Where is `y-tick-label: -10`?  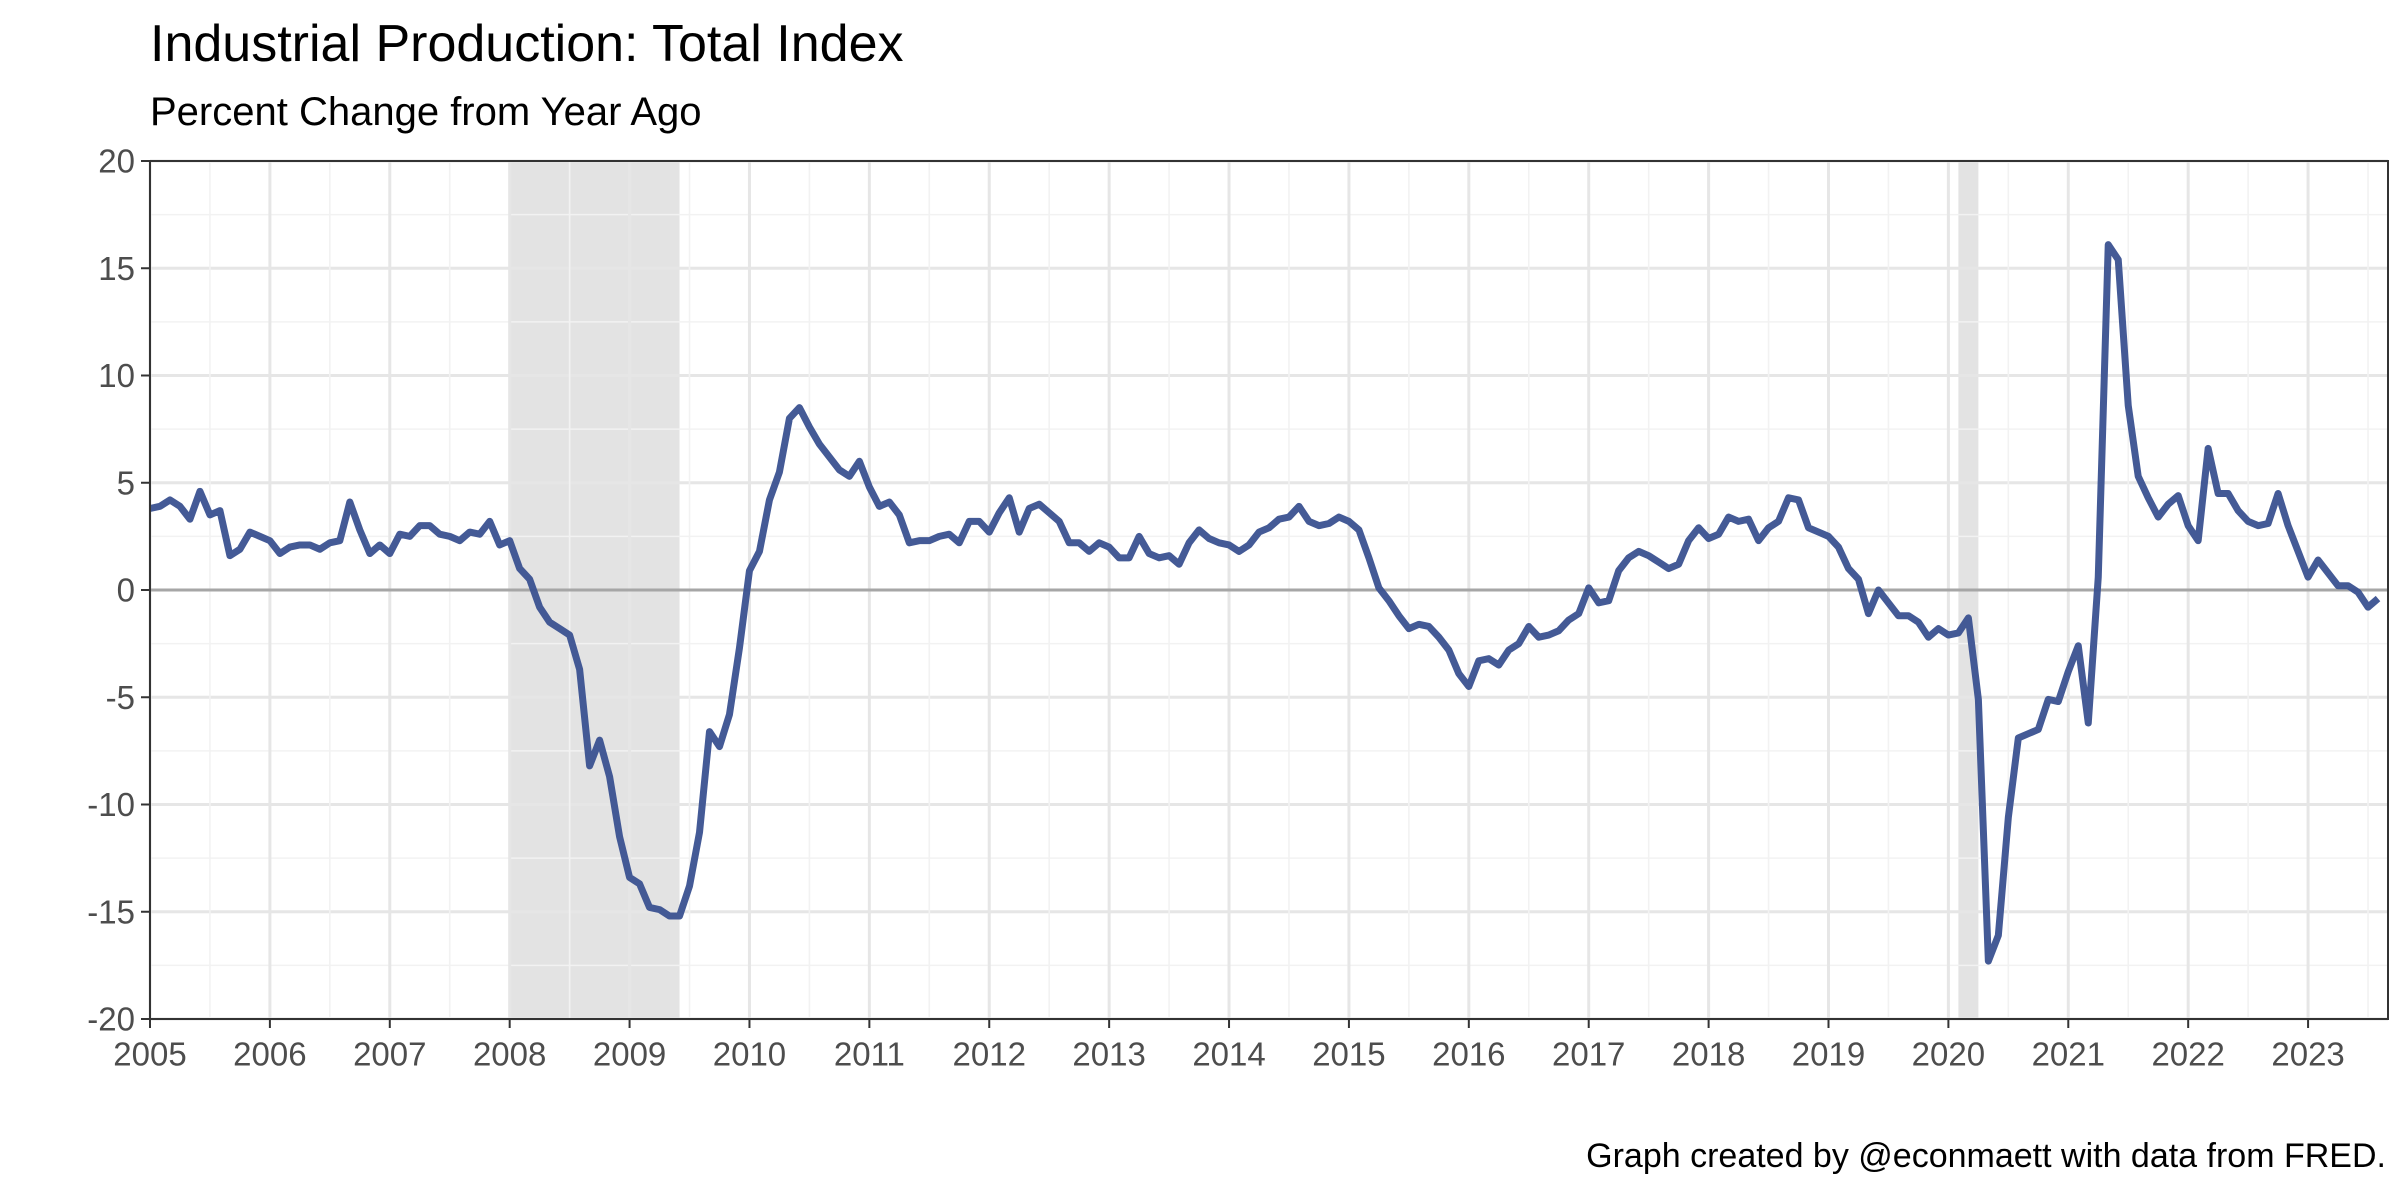 y-tick-label: -10 is located at coordinates (111, 804).